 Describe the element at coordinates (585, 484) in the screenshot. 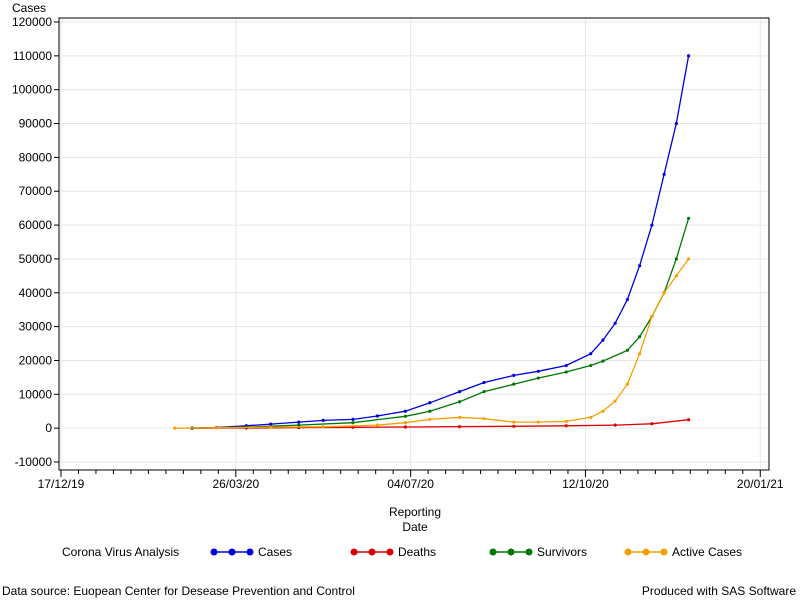

I see `x-tick-label: 12/10/20` at that location.